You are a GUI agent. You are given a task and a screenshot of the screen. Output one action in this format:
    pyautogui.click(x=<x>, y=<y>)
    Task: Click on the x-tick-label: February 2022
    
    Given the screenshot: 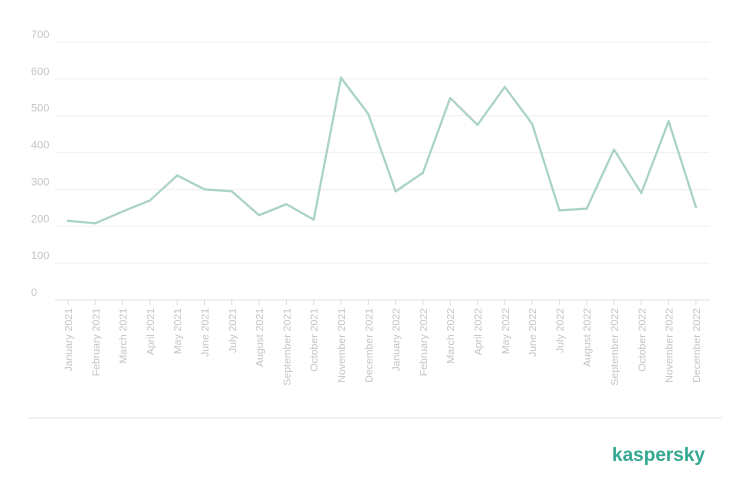 What is the action you would take?
    pyautogui.click(x=424, y=342)
    